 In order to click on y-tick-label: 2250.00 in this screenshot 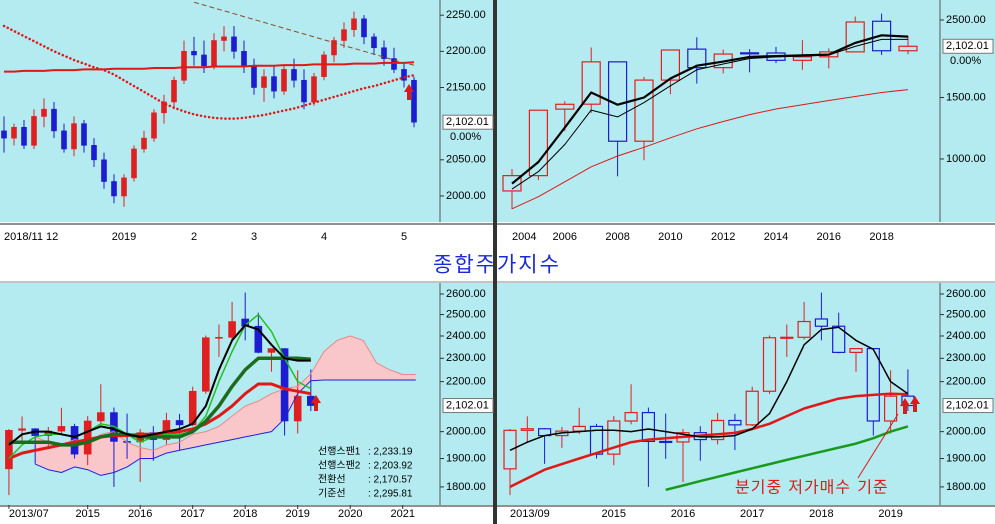, I will do `click(466, 15)`.